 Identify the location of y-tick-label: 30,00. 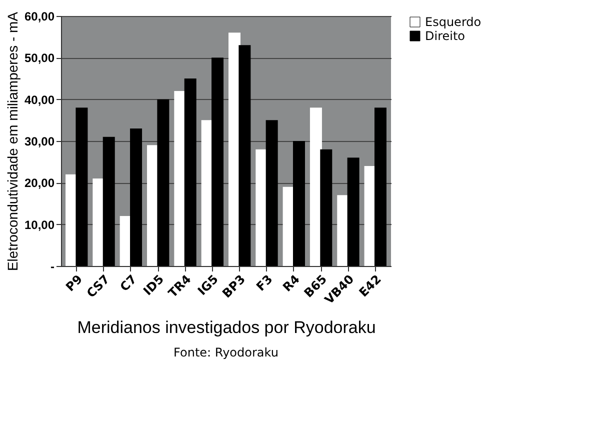
(39, 141).